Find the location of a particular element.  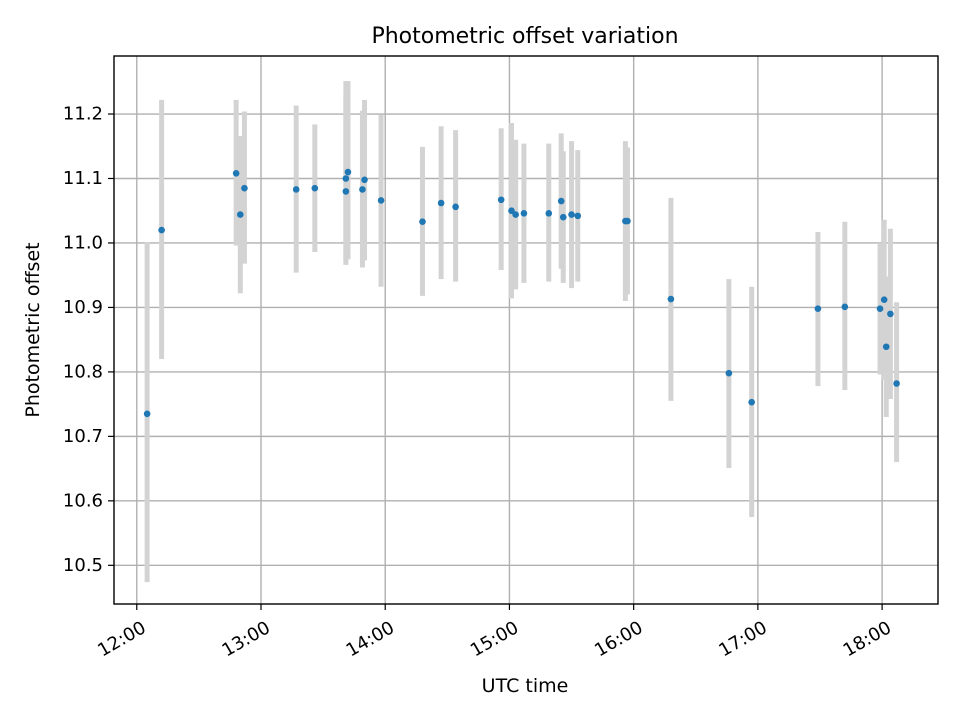

y-axis-label: Photometric offset is located at coordinates (33, 329).